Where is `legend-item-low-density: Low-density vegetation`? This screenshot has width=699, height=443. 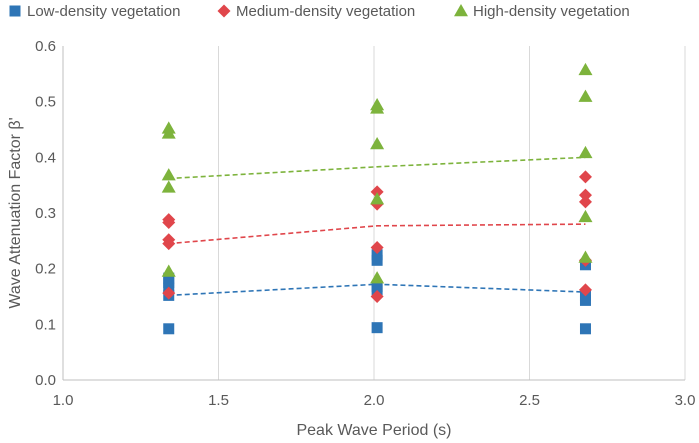
legend-item-low-density: Low-density vegetation is located at coordinates (94, 11).